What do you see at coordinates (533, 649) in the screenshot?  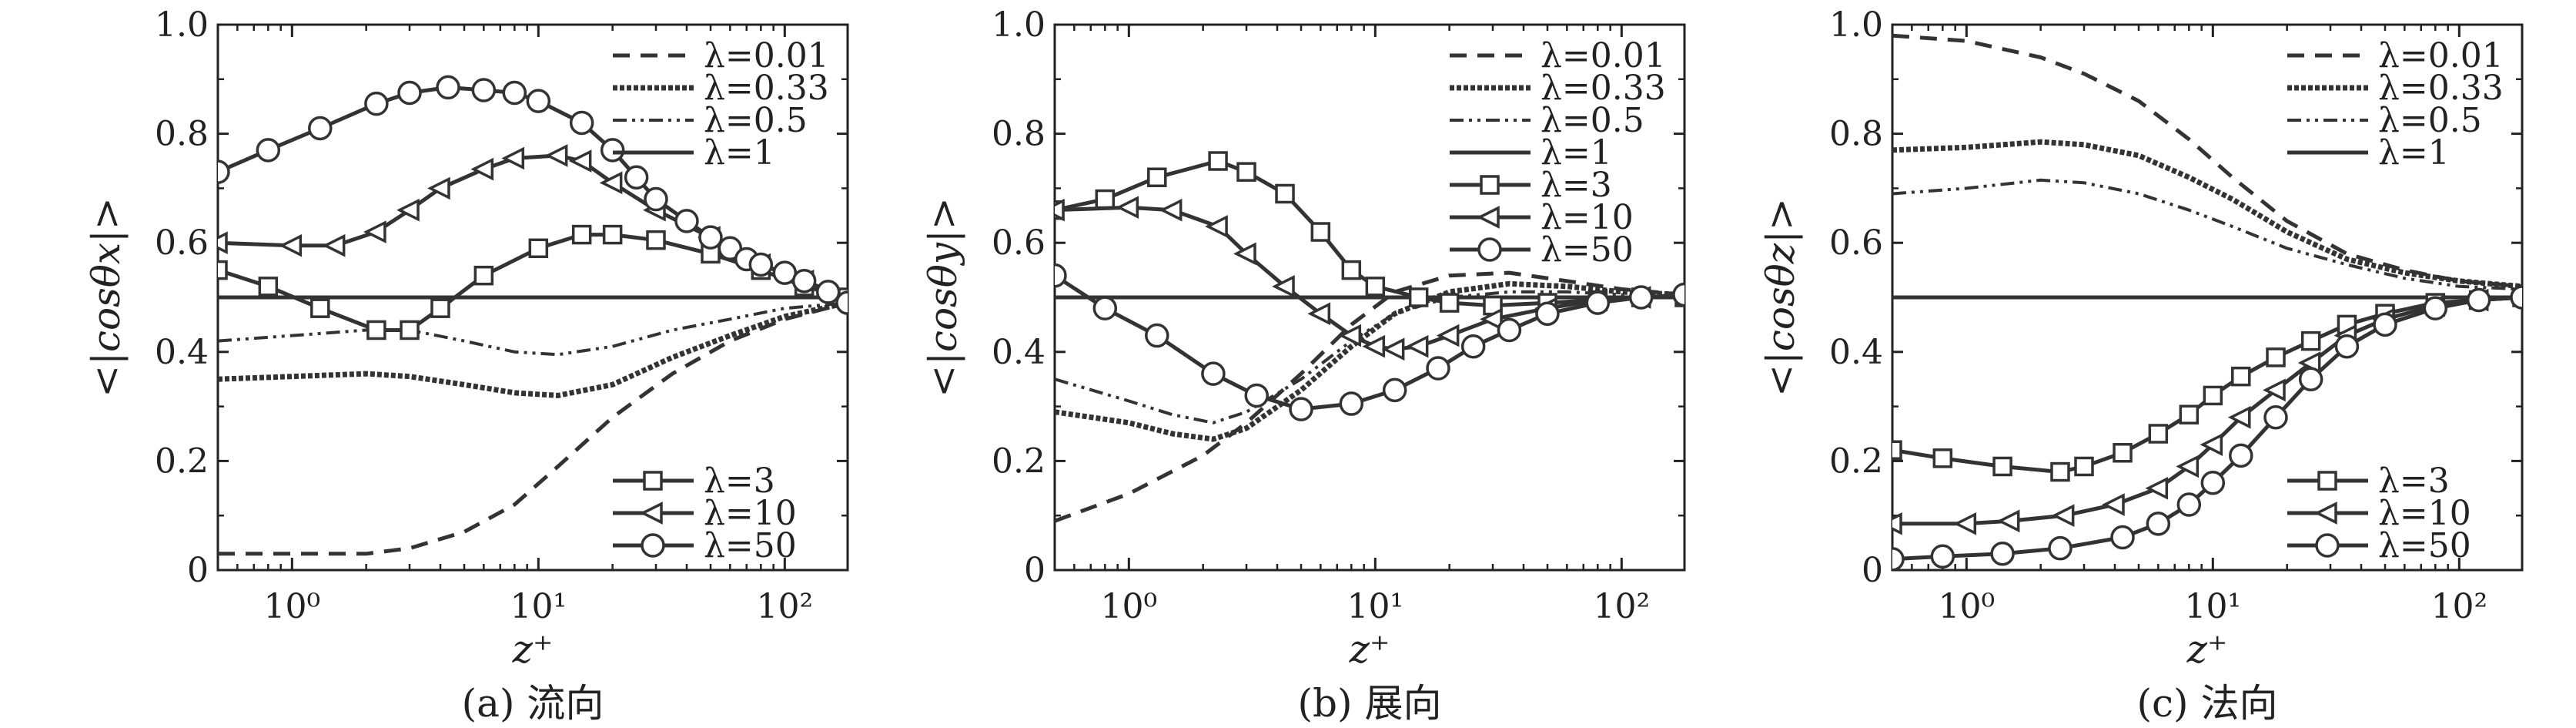 I see `x-axis-title: z⁺` at bounding box center [533, 649].